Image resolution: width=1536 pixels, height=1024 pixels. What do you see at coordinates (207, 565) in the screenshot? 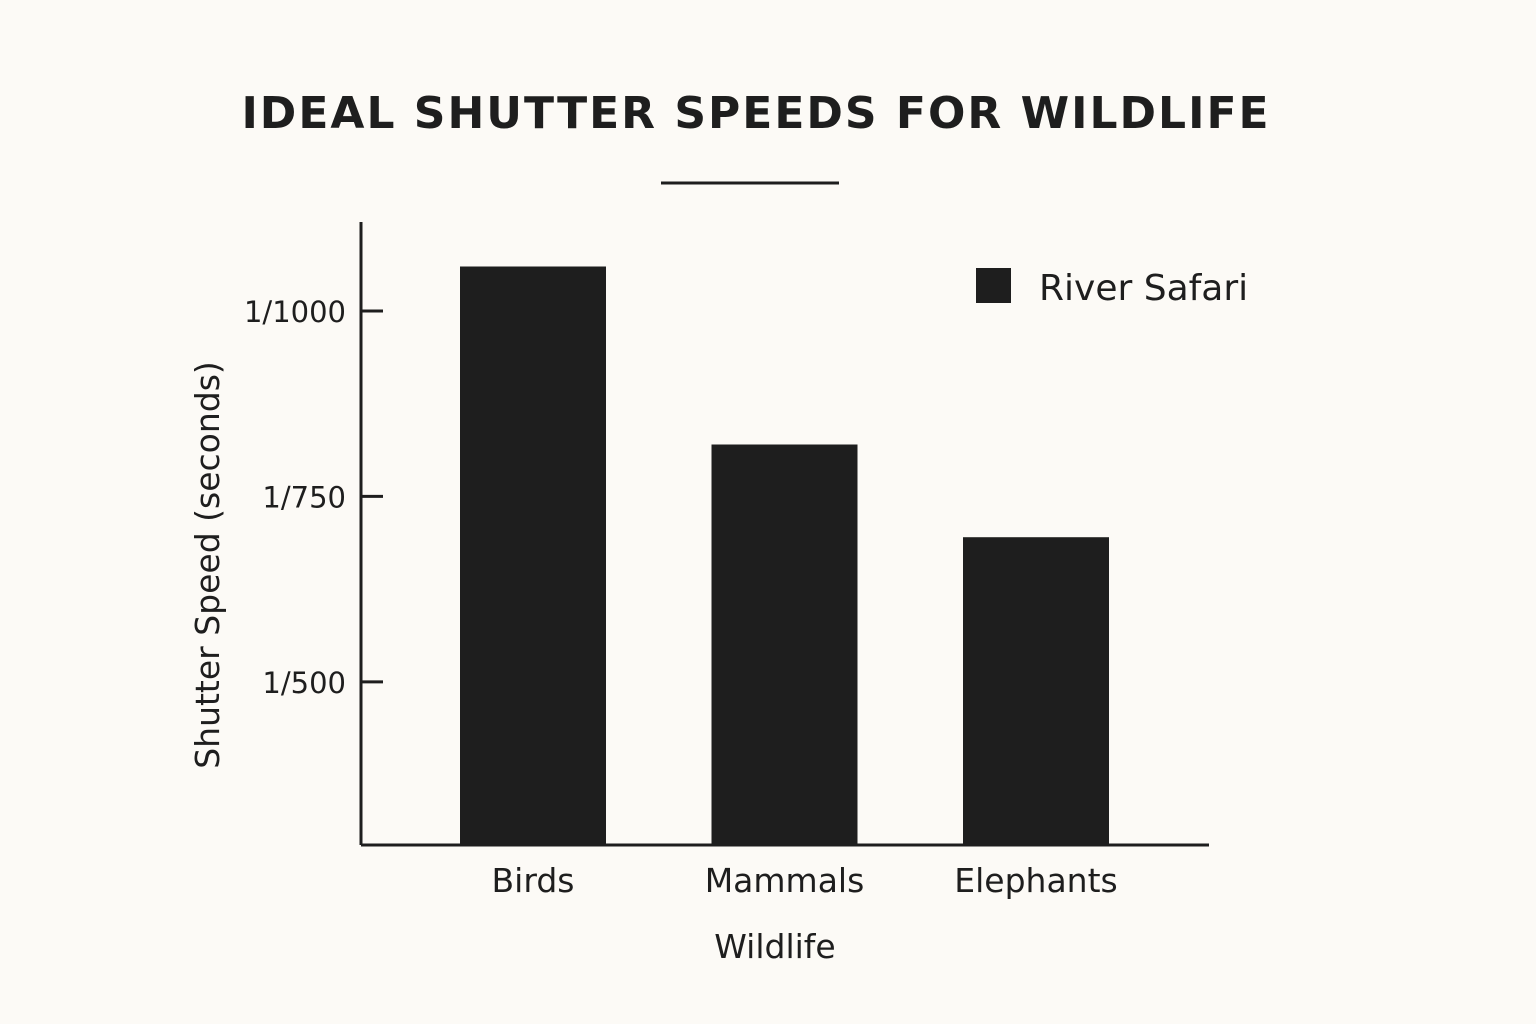
I see `y-axis-title: Shutter Speed (seconds)` at bounding box center [207, 565].